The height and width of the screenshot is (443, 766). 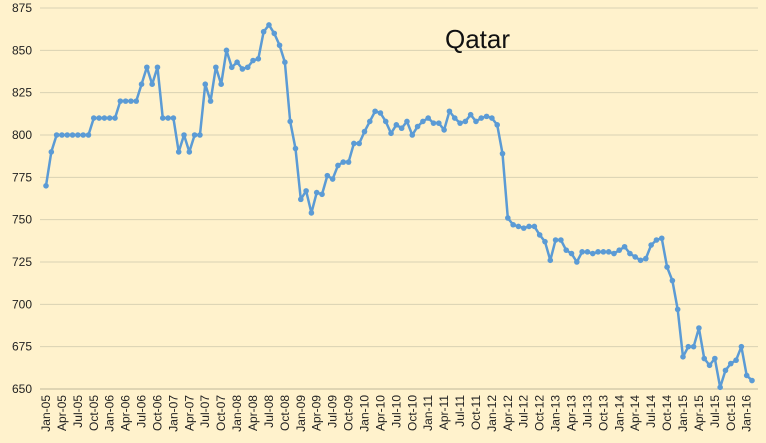 What do you see at coordinates (747, 413) in the screenshot?
I see `x-tick-label: Jan-16` at bounding box center [747, 413].